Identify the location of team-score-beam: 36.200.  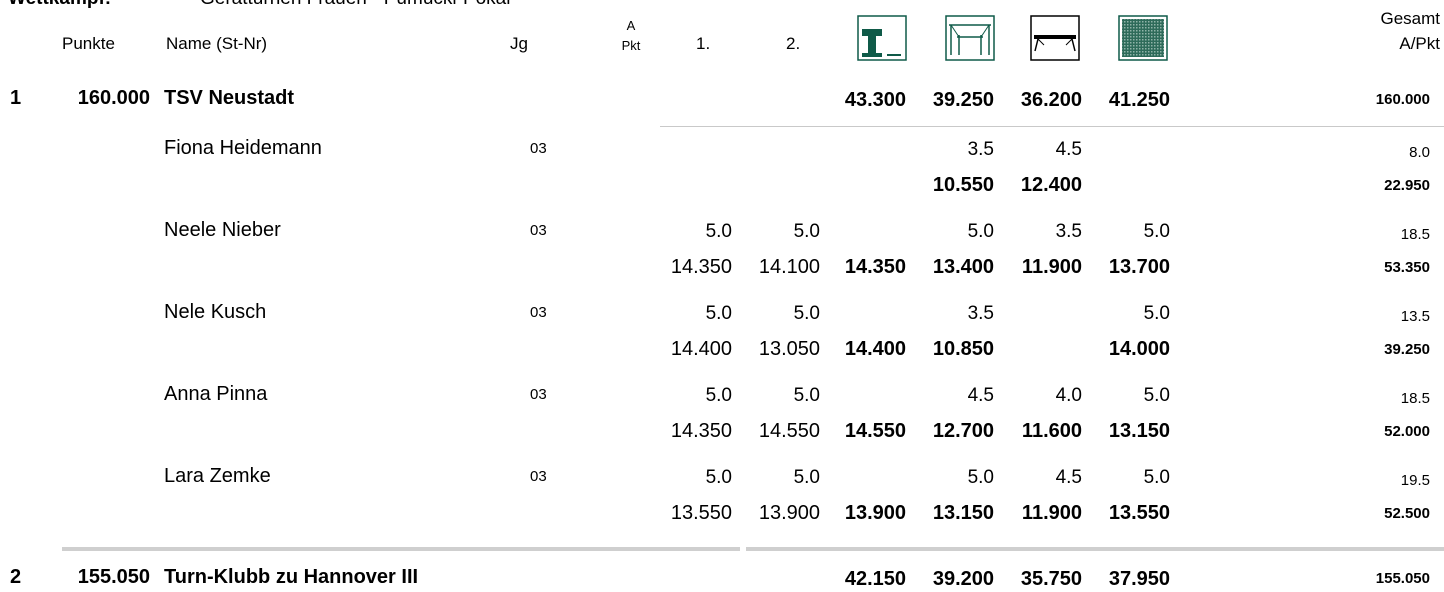
(1051, 100).